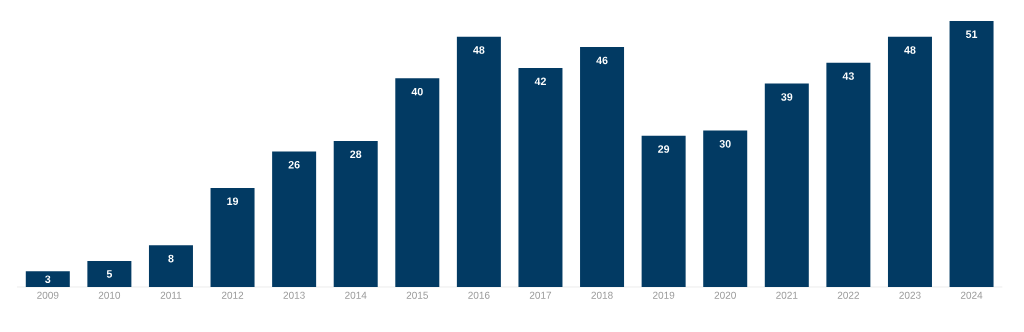  Describe the element at coordinates (171, 295) in the screenshot. I see `x-tick-label: 2011` at that location.